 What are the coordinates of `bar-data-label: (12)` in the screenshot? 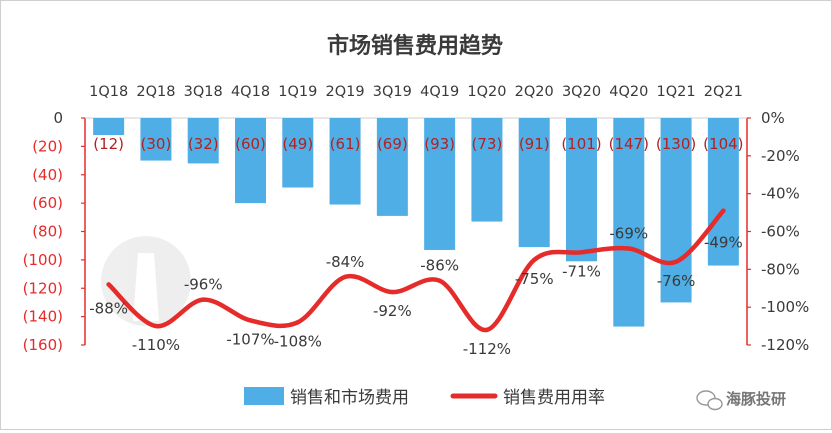 It's located at (108, 144).